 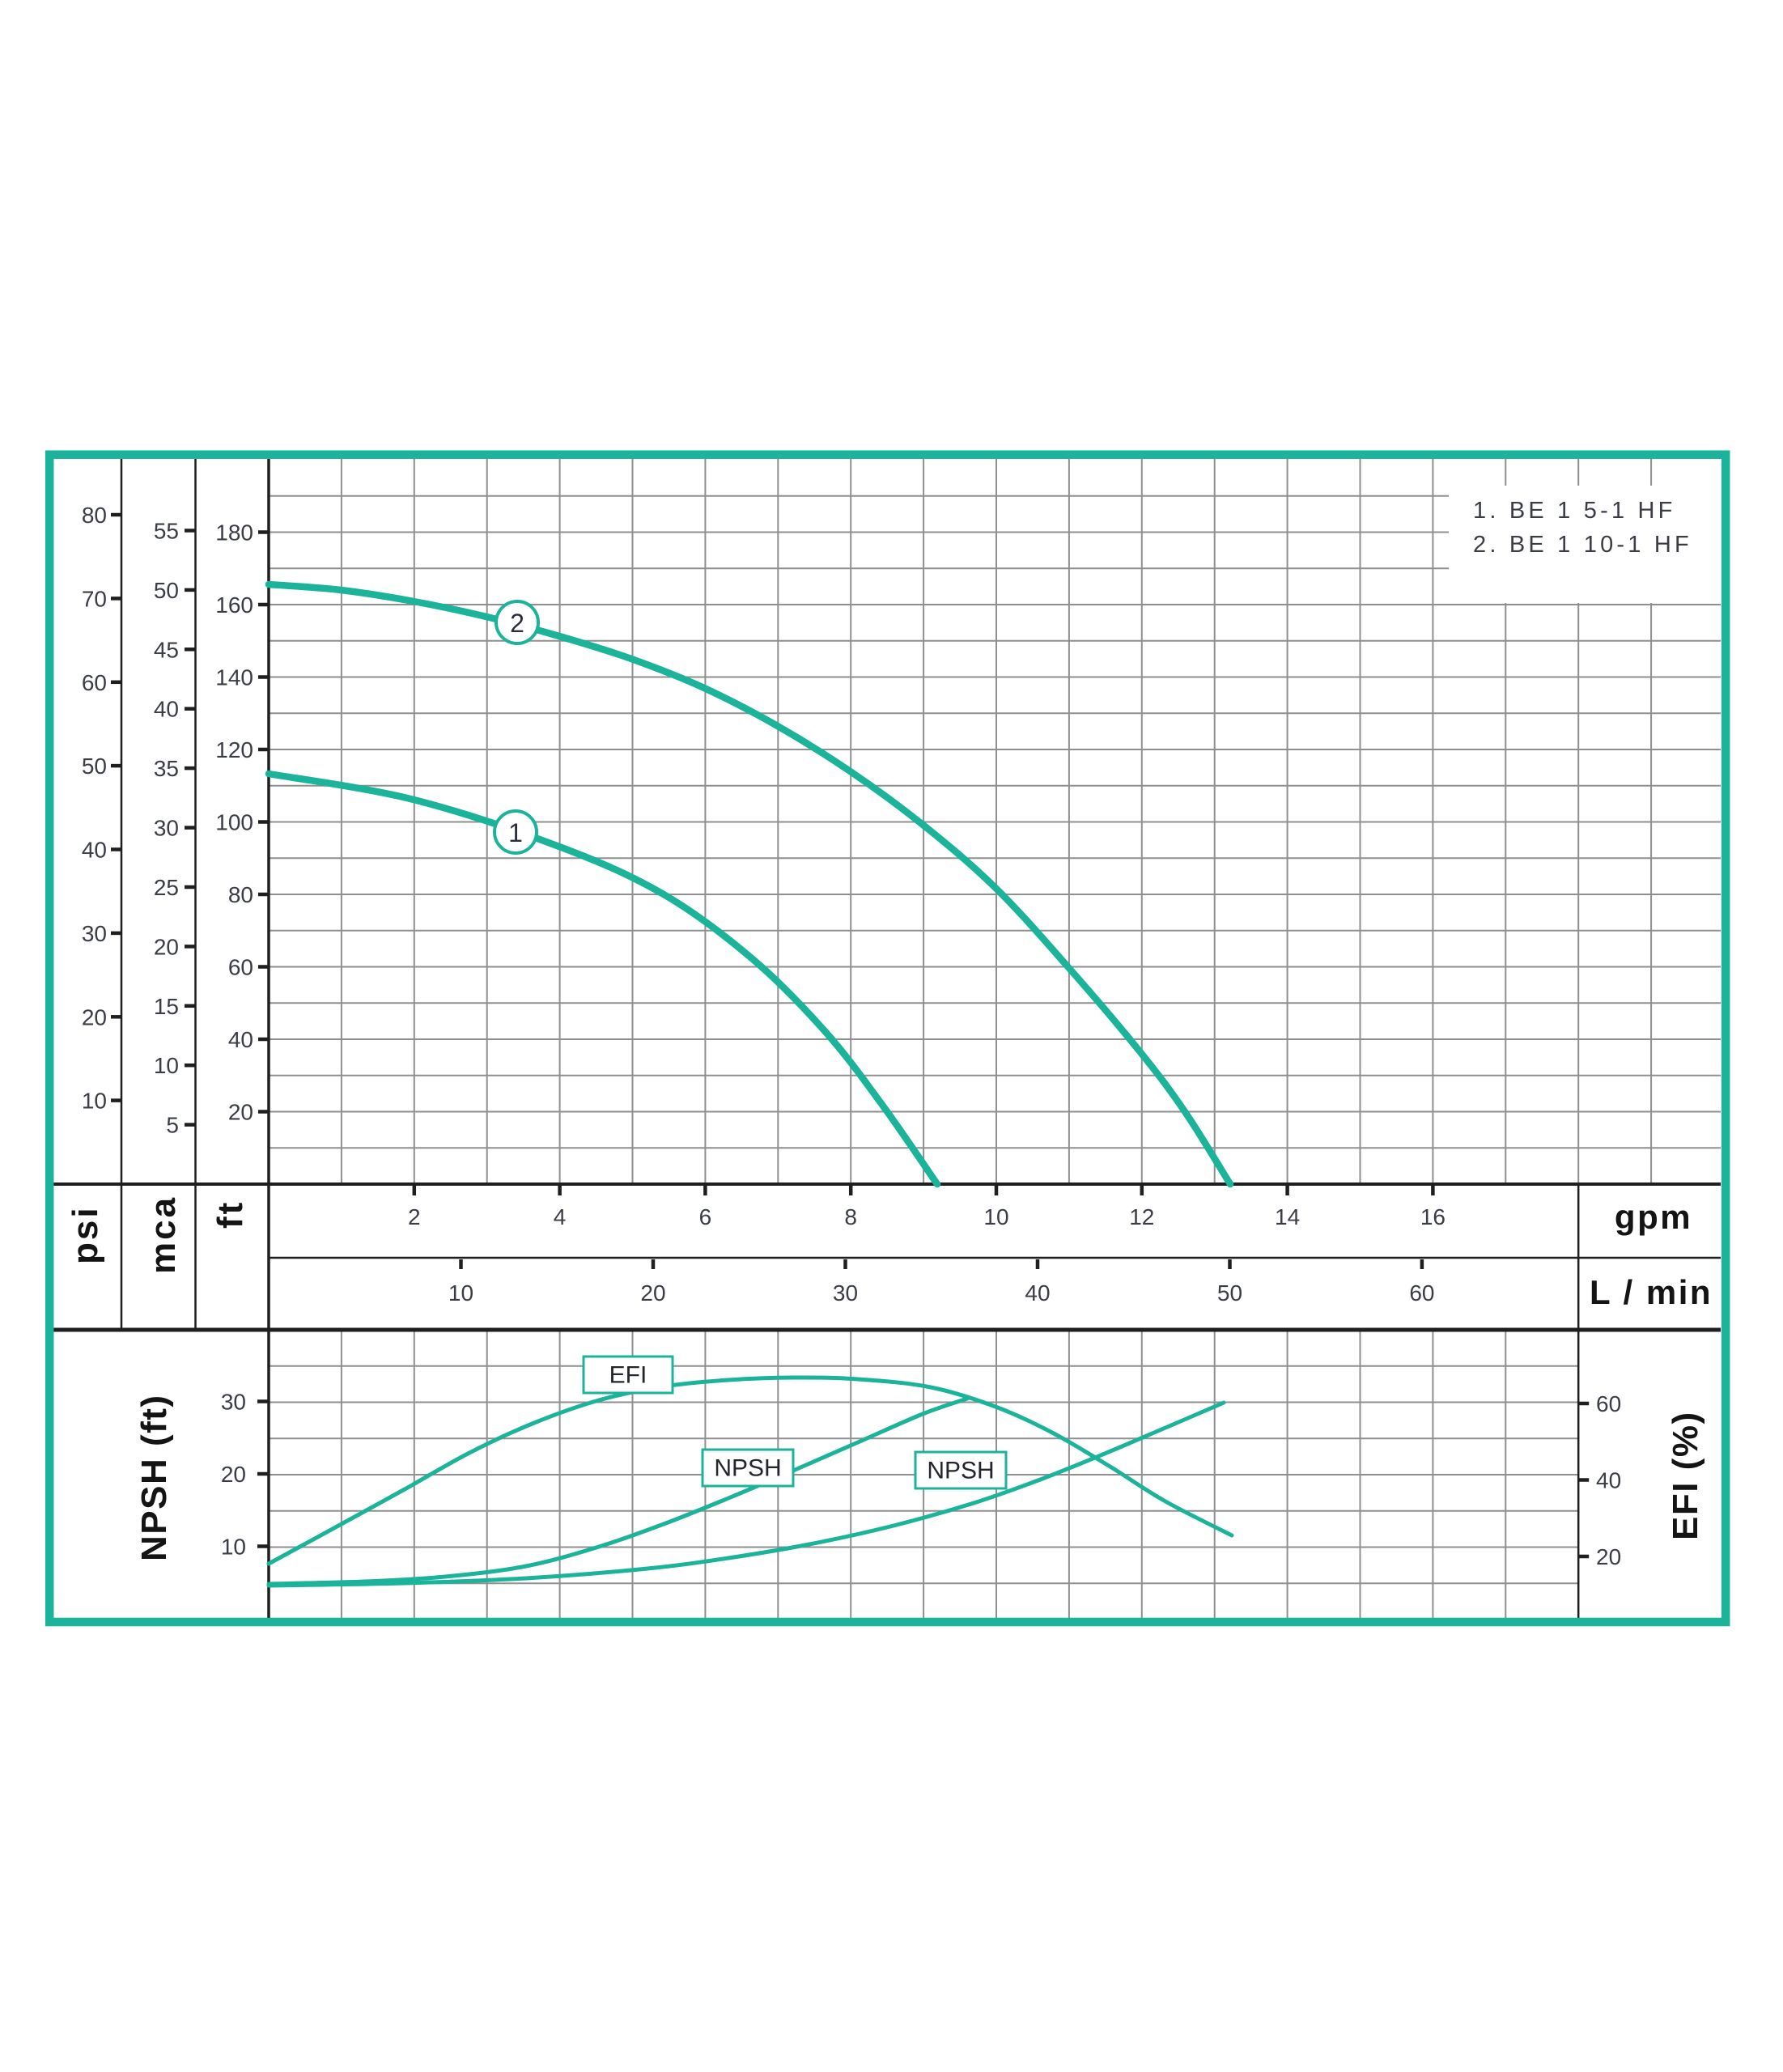 What do you see at coordinates (850, 1216) in the screenshot?
I see `svg-text: 8` at bounding box center [850, 1216].